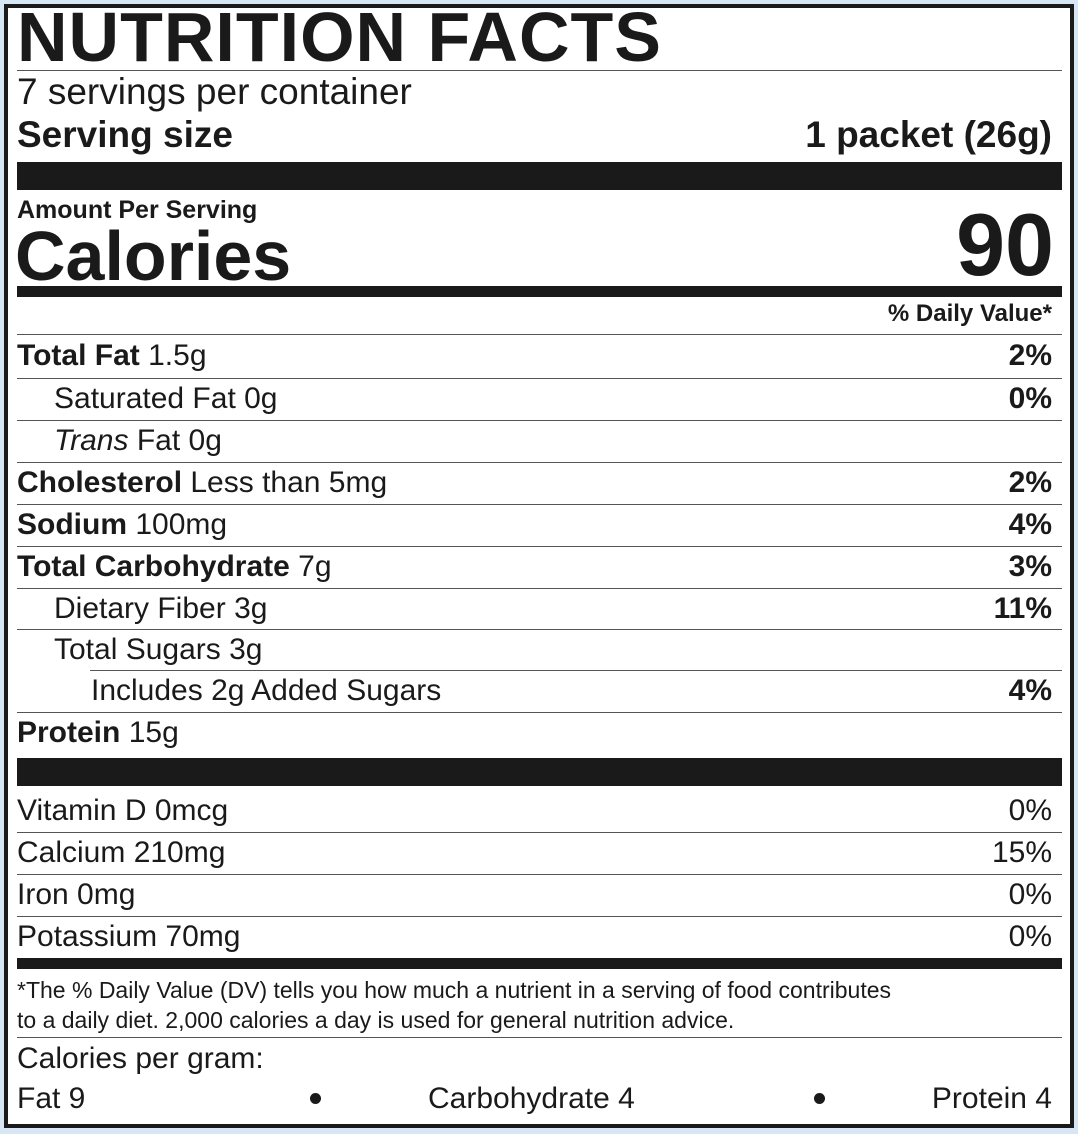 The height and width of the screenshot is (1134, 1078). Describe the element at coordinates (121, 852) in the screenshot. I see `vitamin-name: Calcium 210mg` at that location.